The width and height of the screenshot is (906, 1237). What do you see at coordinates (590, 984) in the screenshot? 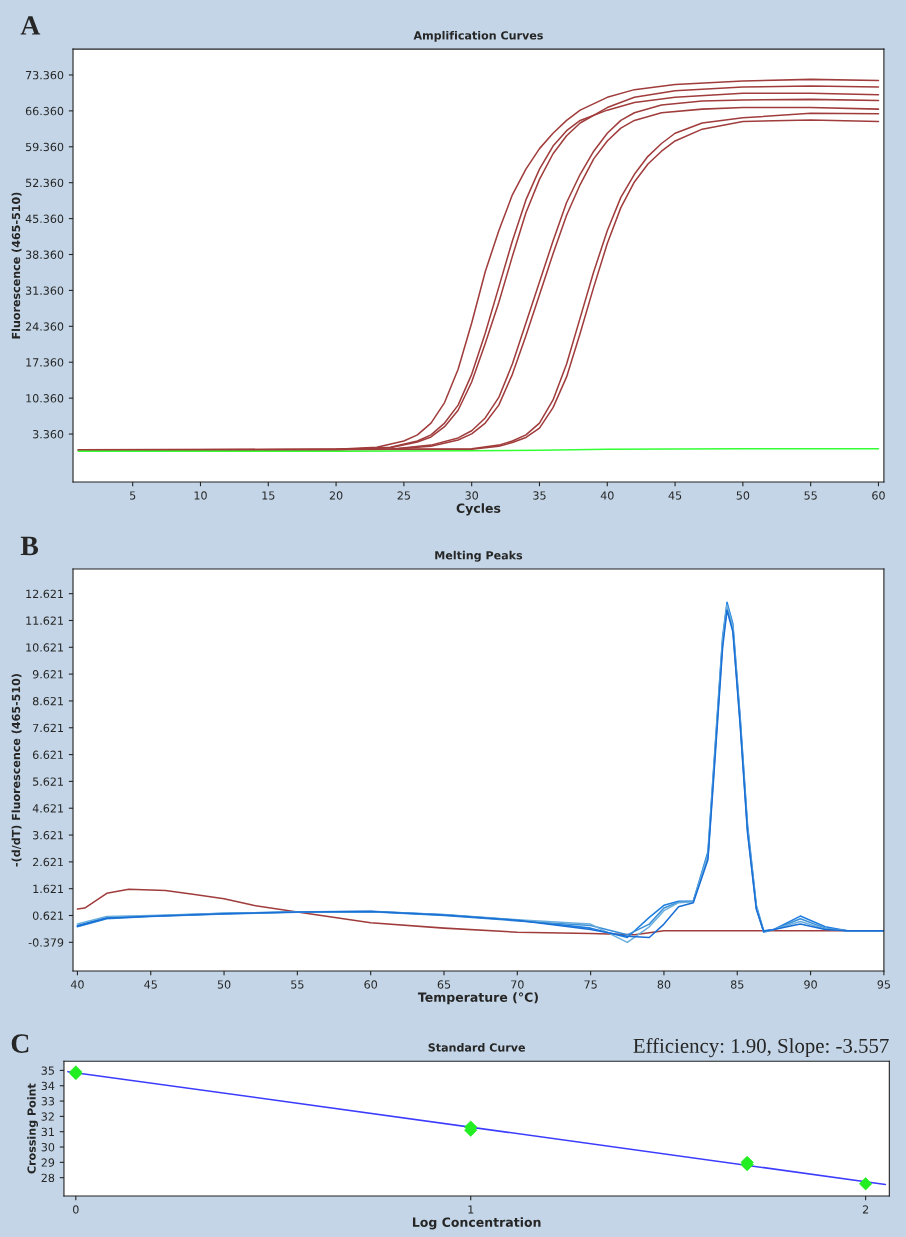
I see `x-tick-label: 75` at bounding box center [590, 984].